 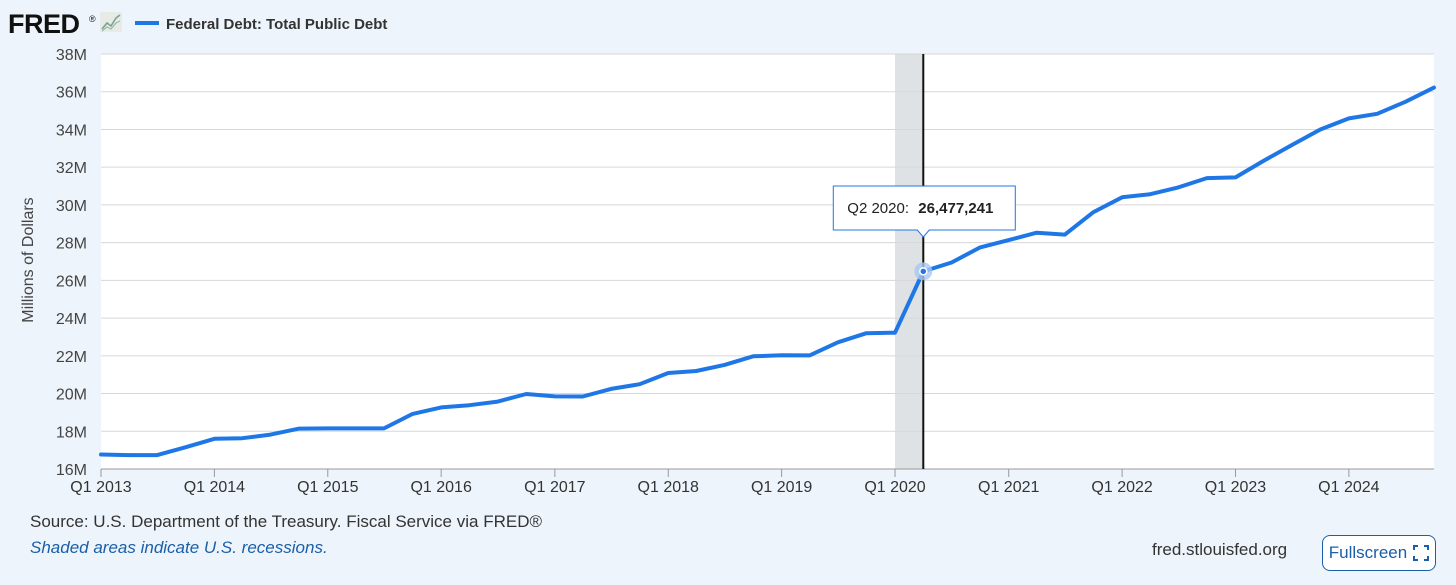 I want to click on fullscreen-label: Fullscreen, so click(x=1368, y=552).